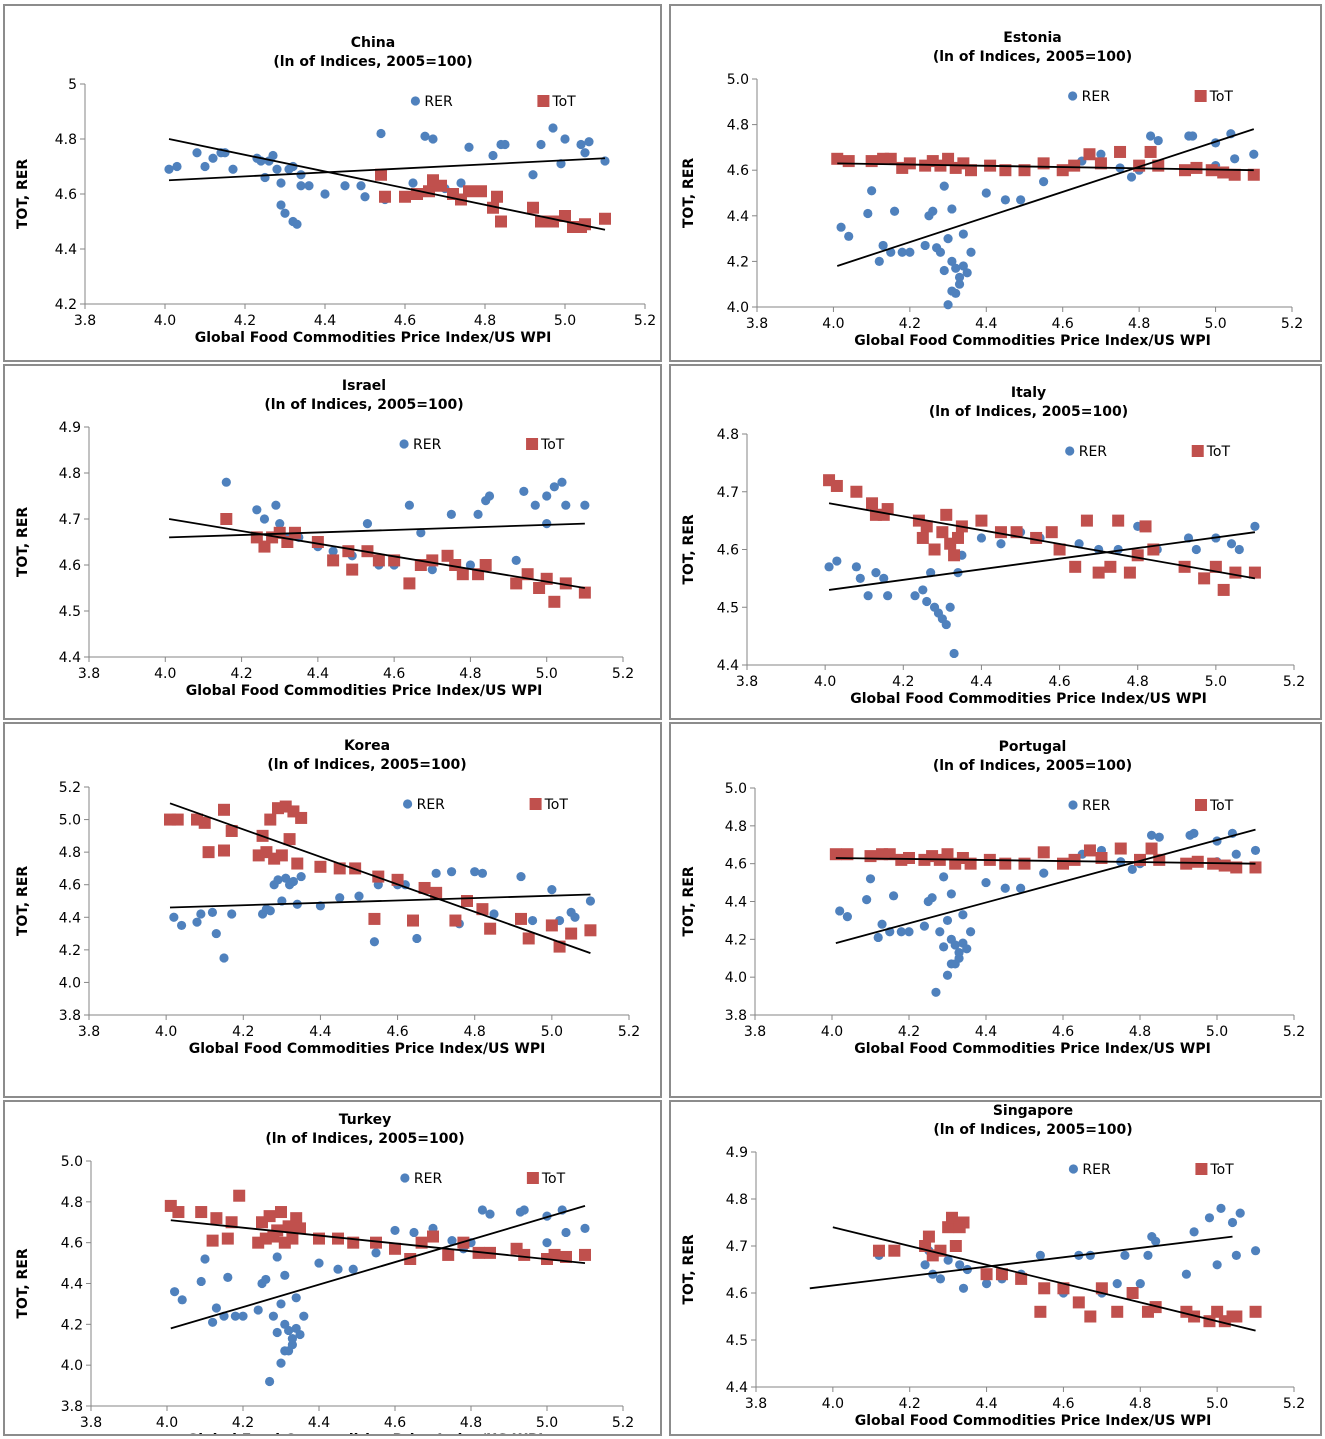 The width and height of the screenshot is (1325, 1439). What do you see at coordinates (72, 1366) in the screenshot?
I see `y-tick-label: 4.0` at bounding box center [72, 1366].